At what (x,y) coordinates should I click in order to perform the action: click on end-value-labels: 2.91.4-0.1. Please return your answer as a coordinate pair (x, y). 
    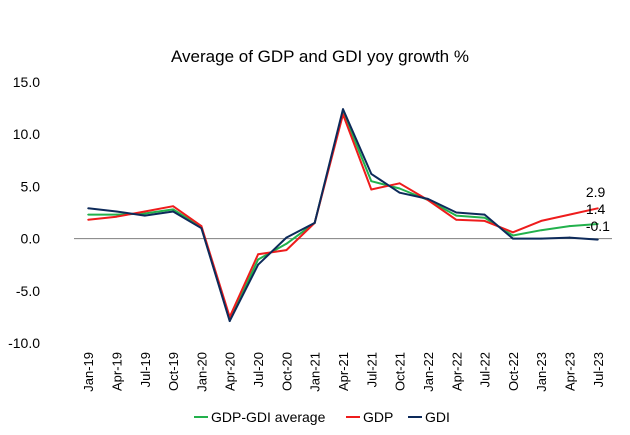
    Looking at the image, I should click on (598, 209).